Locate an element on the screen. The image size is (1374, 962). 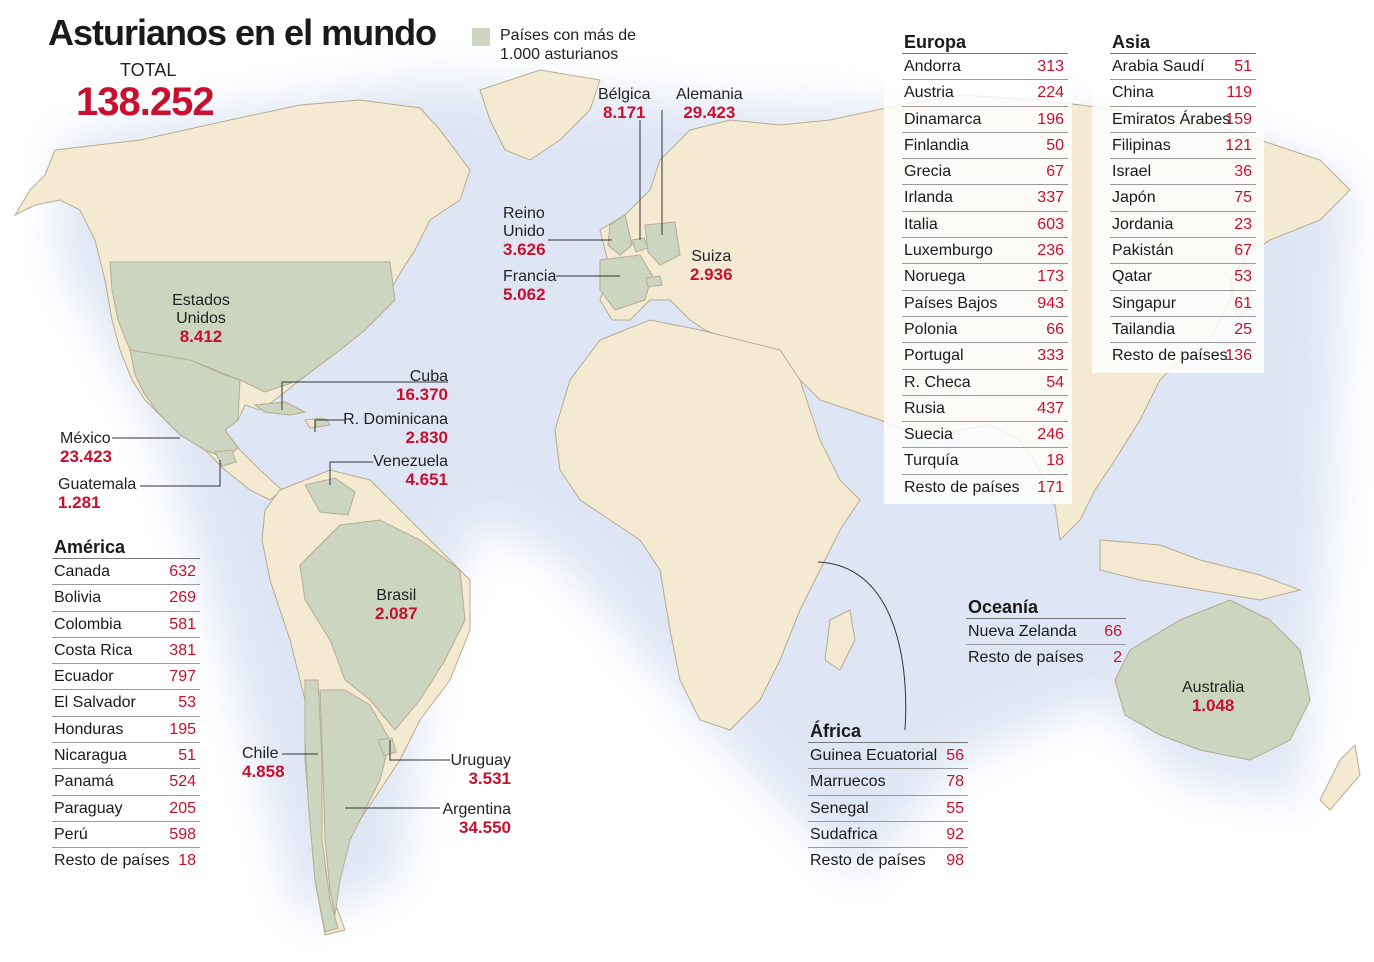
table-row: Marruecos 78 is located at coordinates (888, 782).